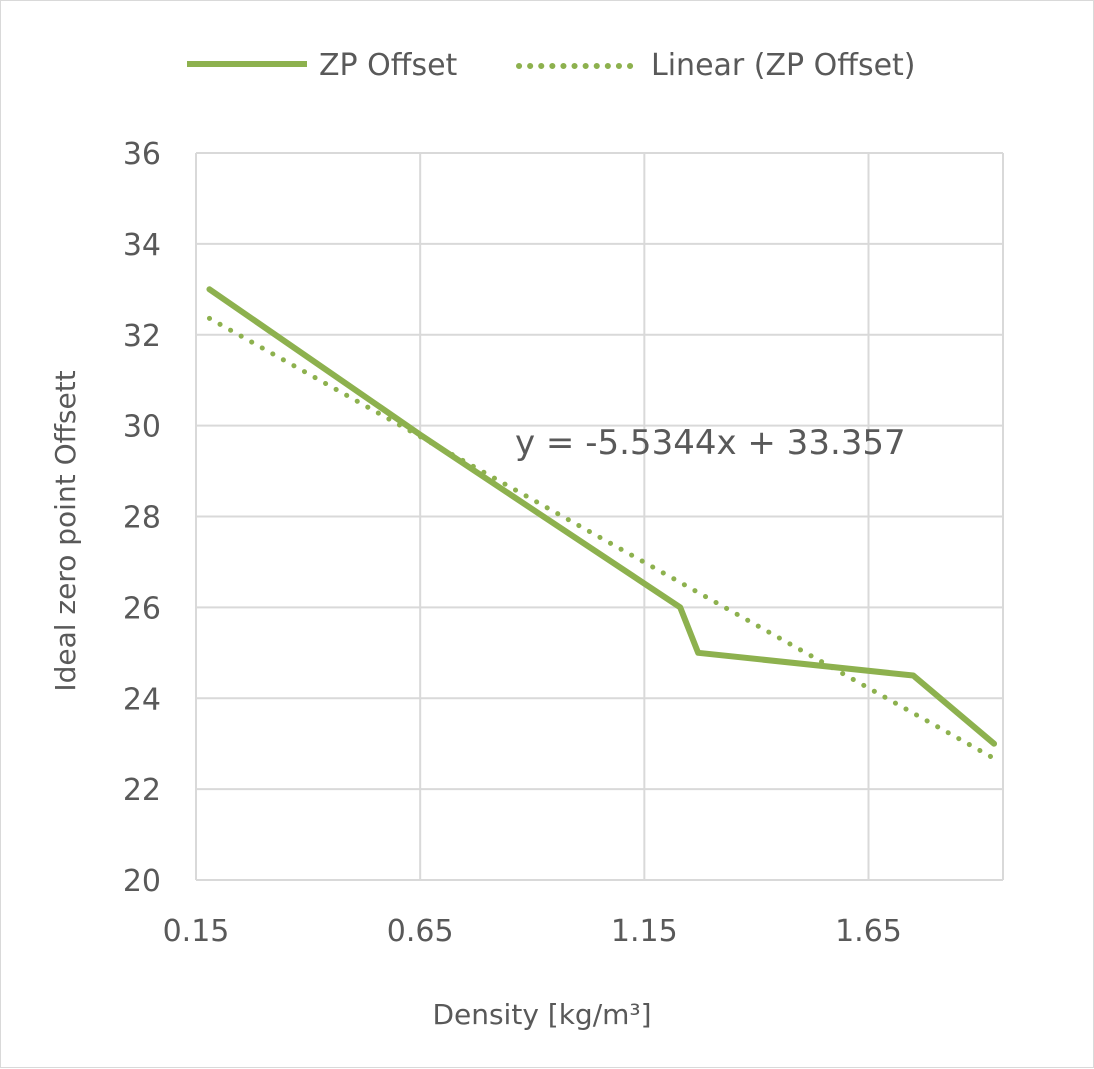  Describe the element at coordinates (196, 931) in the screenshot. I see `x-tick-label: 0.15` at that location.